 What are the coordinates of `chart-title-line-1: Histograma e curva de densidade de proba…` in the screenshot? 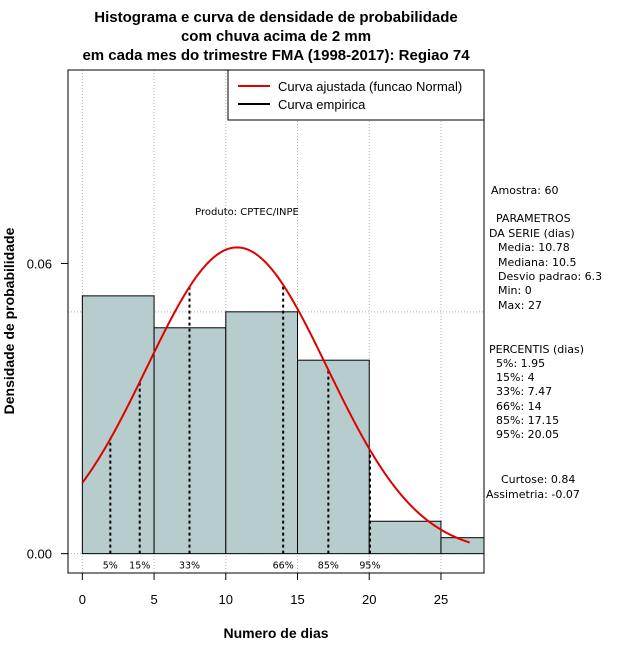 It's located at (275, 17).